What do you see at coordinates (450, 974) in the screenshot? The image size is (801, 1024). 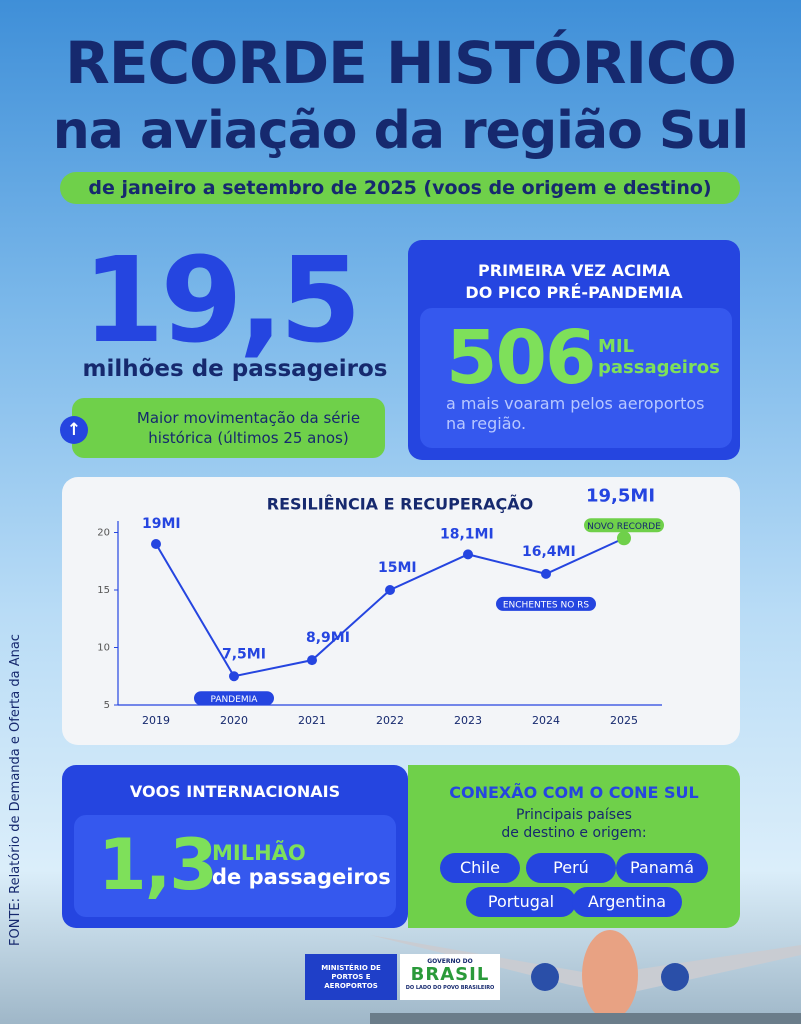 I see `gov-name: BRASIL` at bounding box center [450, 974].